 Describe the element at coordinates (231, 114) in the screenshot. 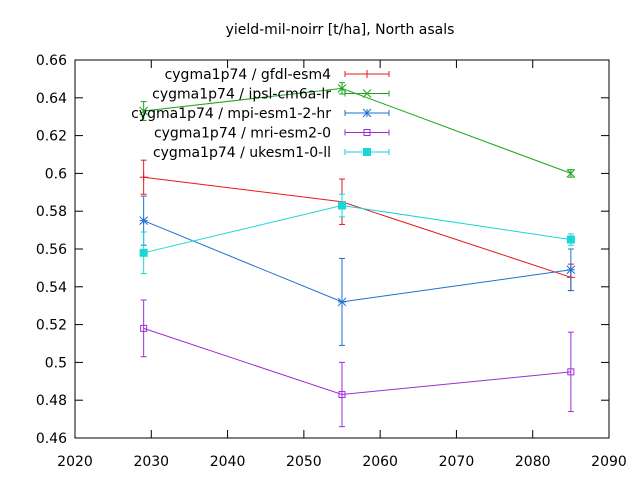

I see `legend-label: cygma1p74 / mpi-esm1-2-hr` at that location.